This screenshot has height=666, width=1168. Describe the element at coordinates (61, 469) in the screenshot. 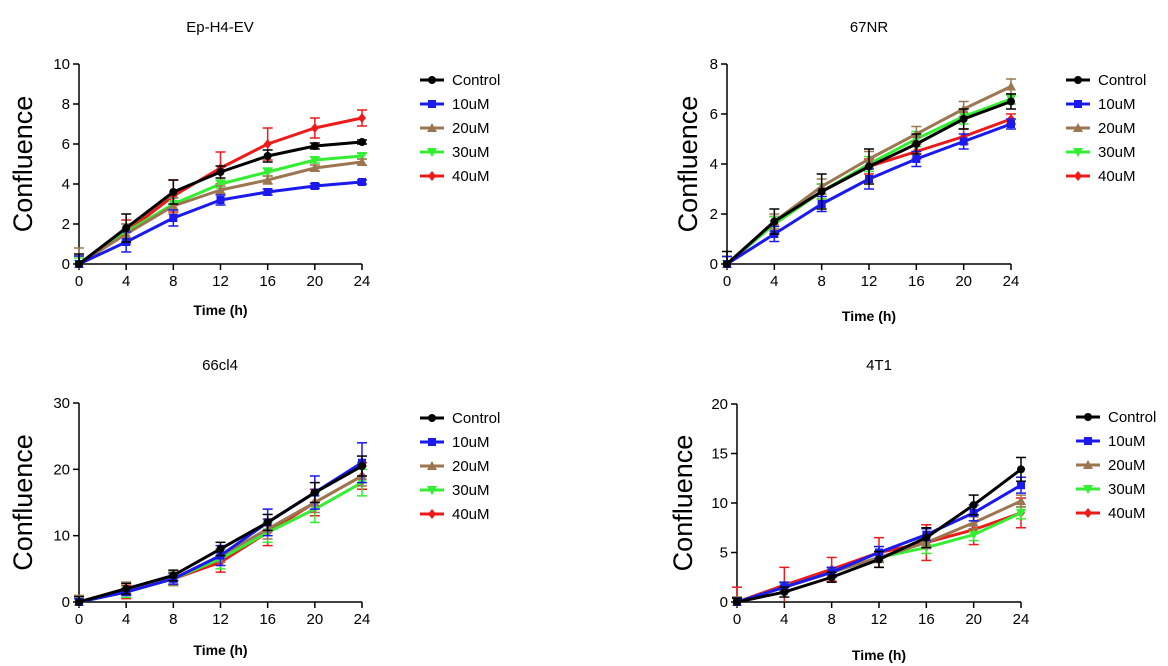

I see `y-tick-label: 20` at that location.